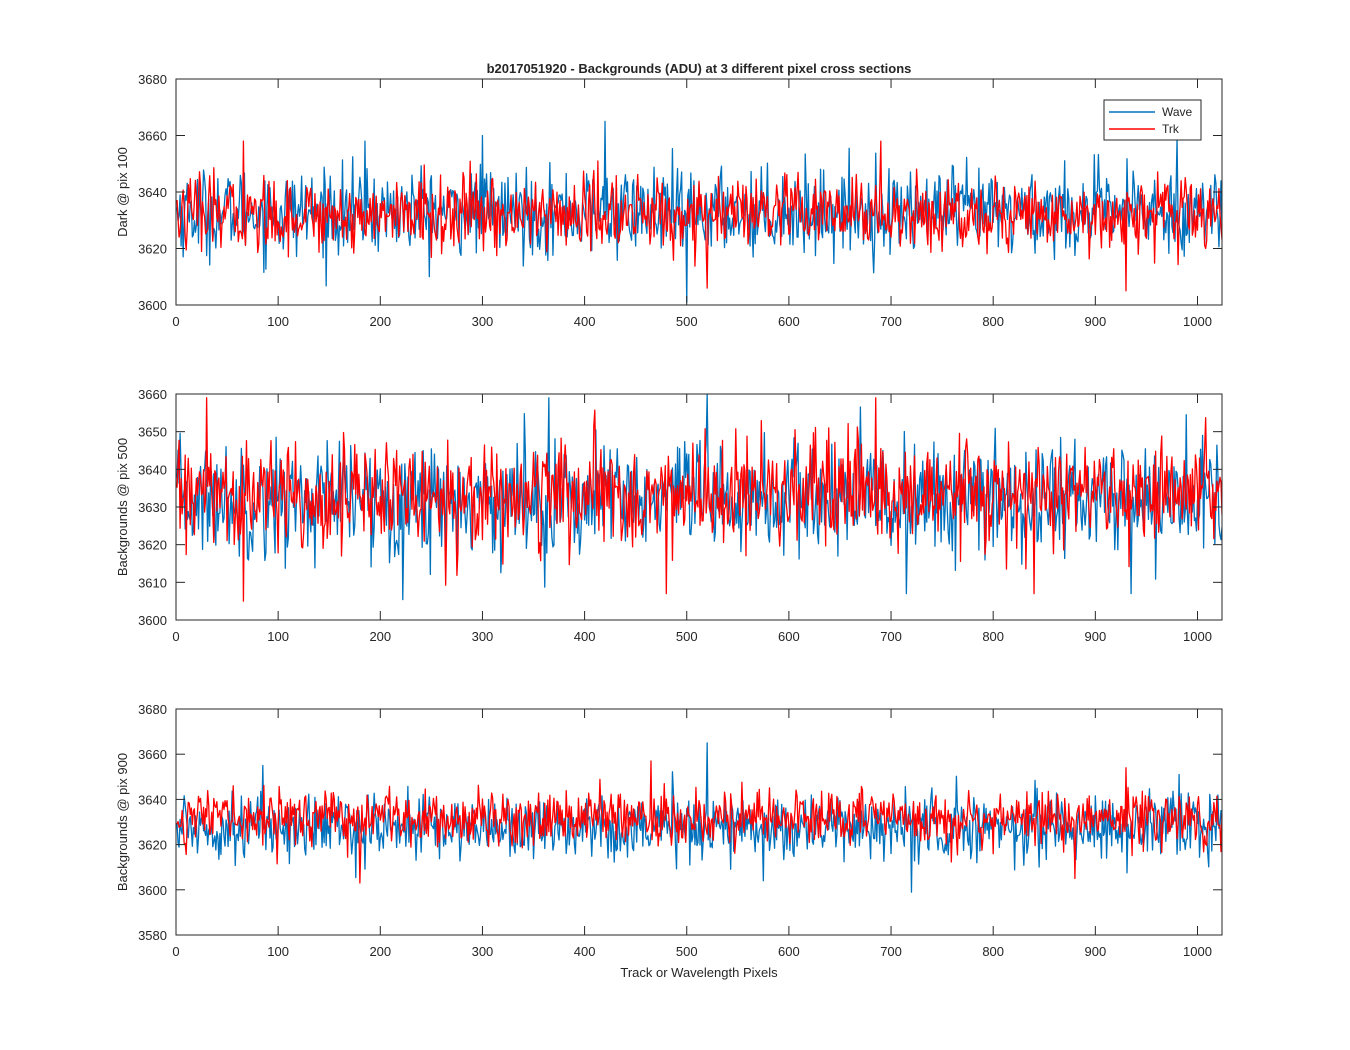  I want to click on y-tick-label: 3630, so click(152, 507).